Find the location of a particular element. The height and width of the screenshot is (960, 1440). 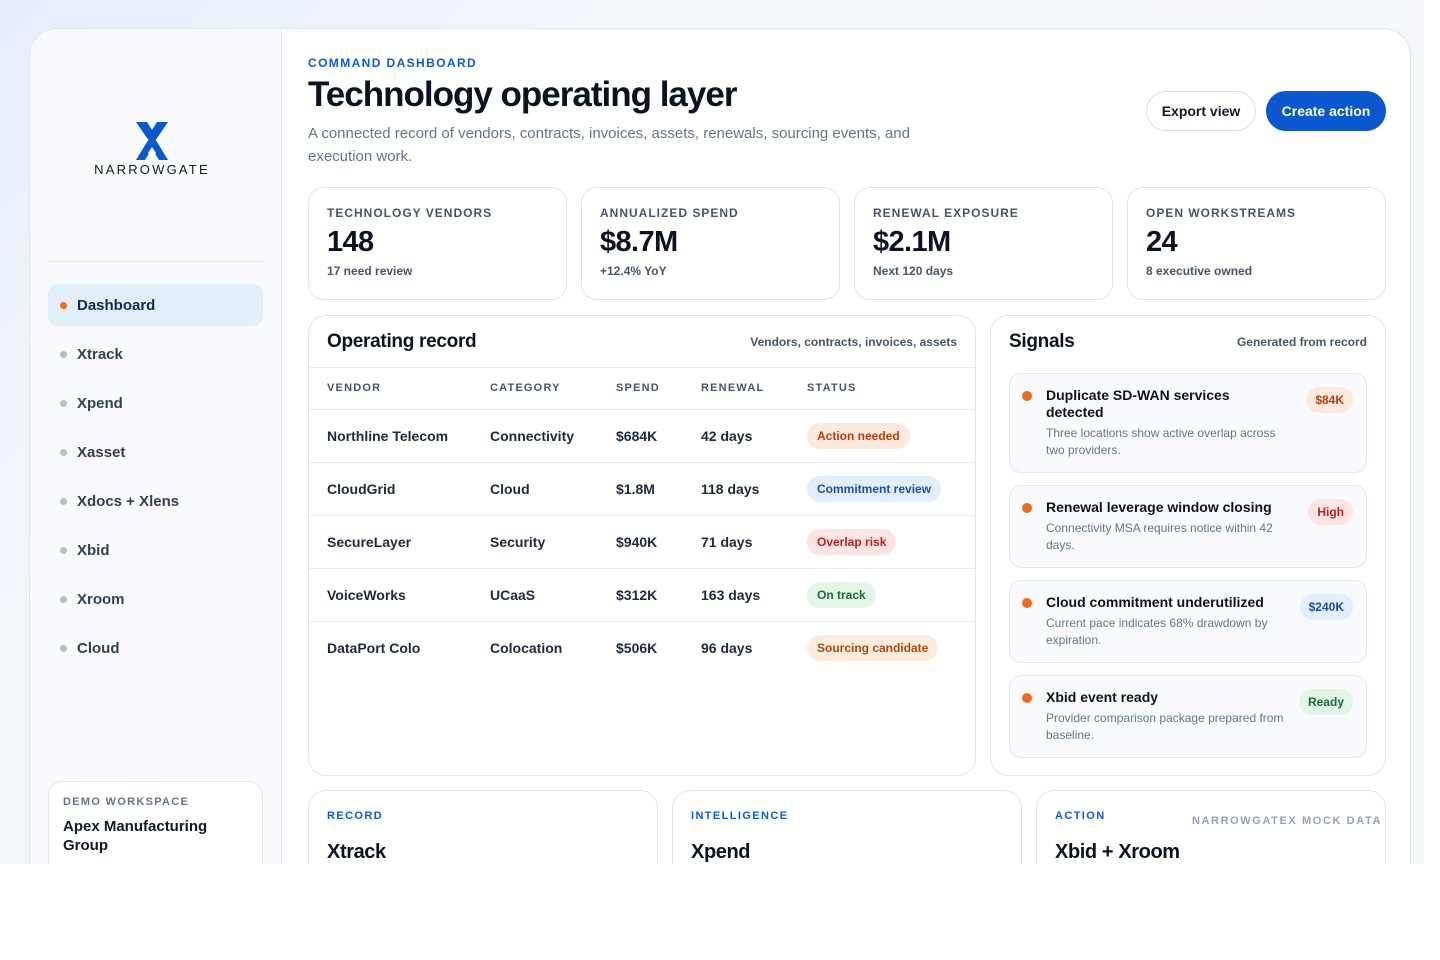

kpi-card-vendors: TECHNOLOGY VENDORS 148 17 need review is located at coordinates (437, 243).